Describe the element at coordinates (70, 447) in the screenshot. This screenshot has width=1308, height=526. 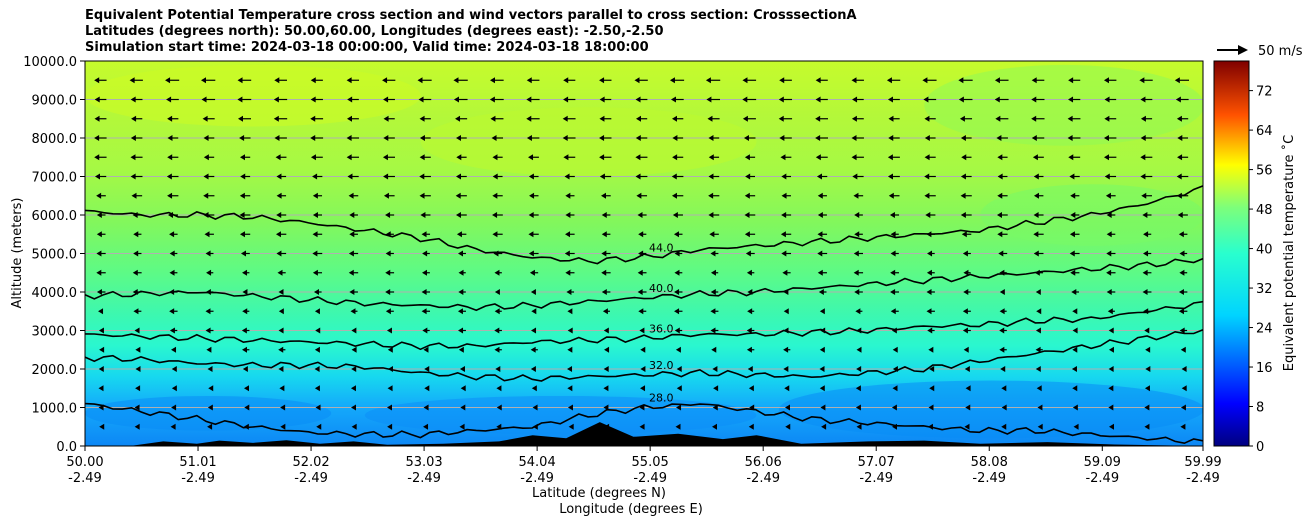
I see `y-tick-0: 0.0` at that location.